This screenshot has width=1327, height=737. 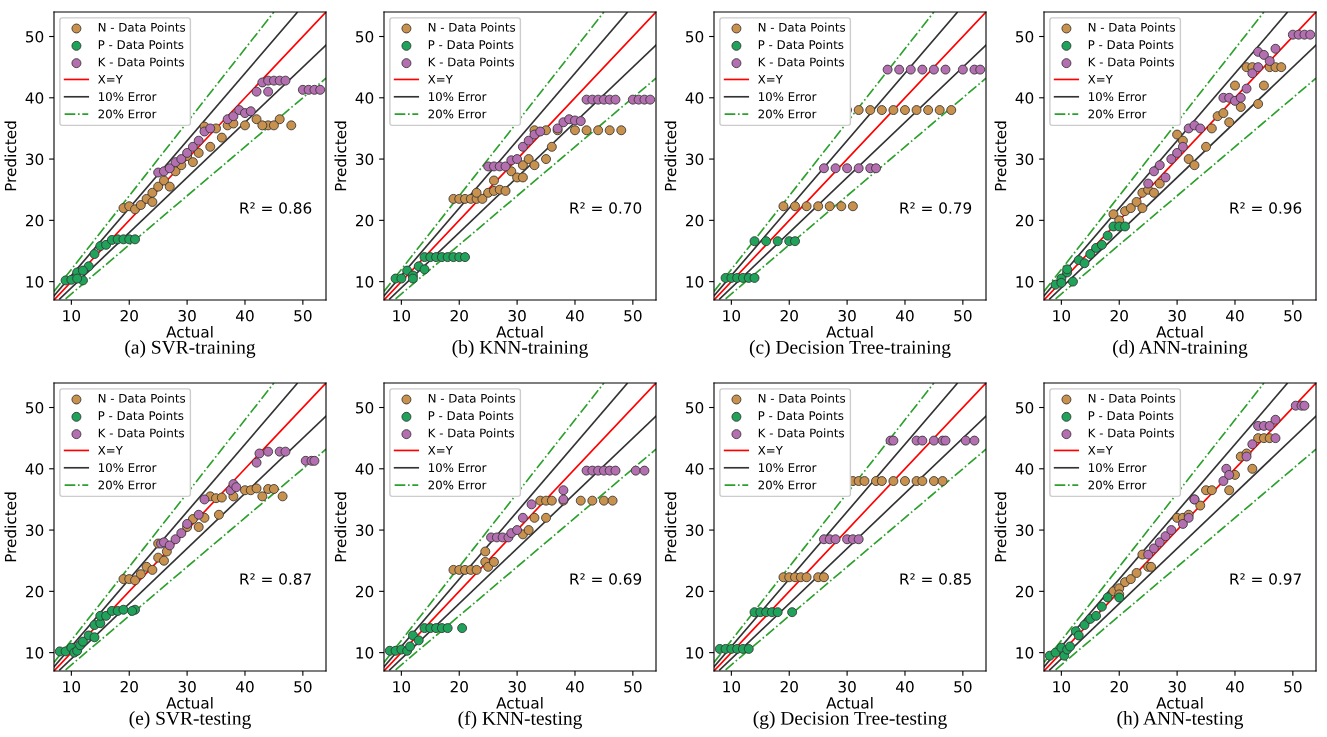 What do you see at coordinates (1180, 349) in the screenshot?
I see `text: (d) ANN-training` at bounding box center [1180, 349].